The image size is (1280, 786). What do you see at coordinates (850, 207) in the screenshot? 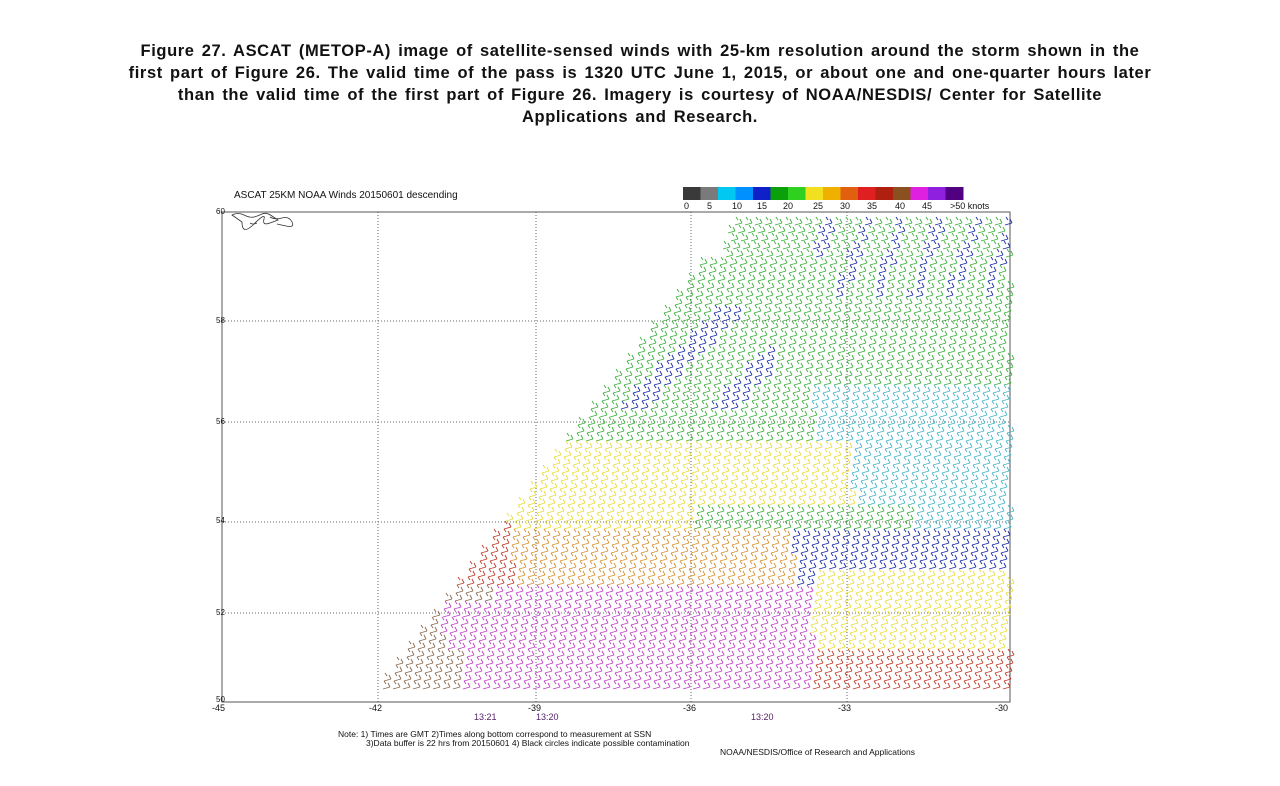
I see `scale-labels: 0 5 10 15 20 25 30 35 40 45 >50 knots` at bounding box center [850, 207].